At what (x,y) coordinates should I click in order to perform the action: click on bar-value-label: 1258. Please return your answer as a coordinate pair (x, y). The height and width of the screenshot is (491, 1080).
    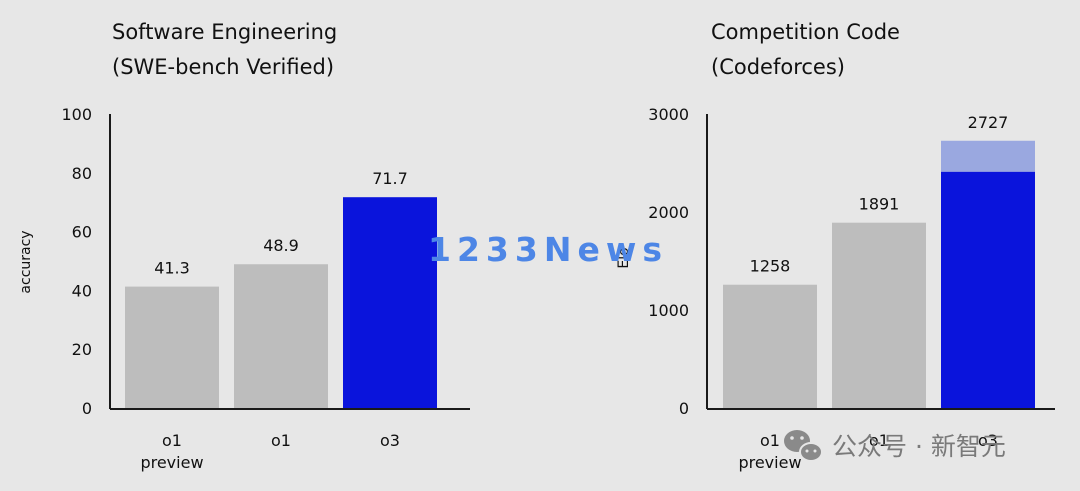
    Looking at the image, I should click on (770, 266).